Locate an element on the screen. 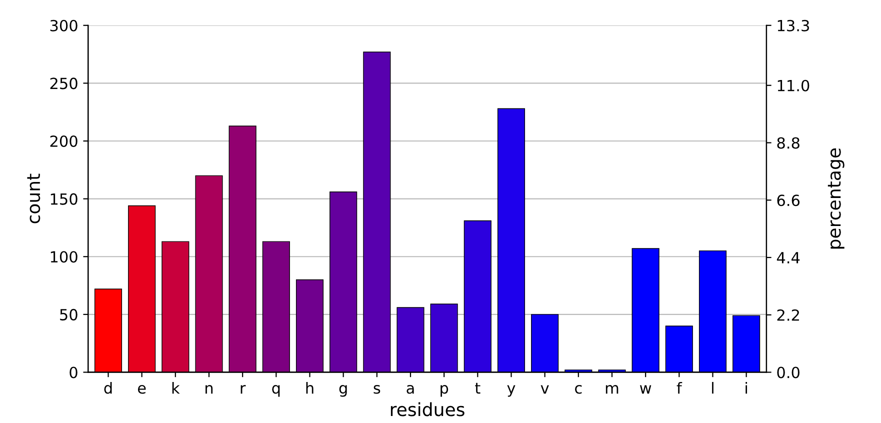 The width and height of the screenshot is (881, 423). y2-tick-label: 4.4 is located at coordinates (788, 258).